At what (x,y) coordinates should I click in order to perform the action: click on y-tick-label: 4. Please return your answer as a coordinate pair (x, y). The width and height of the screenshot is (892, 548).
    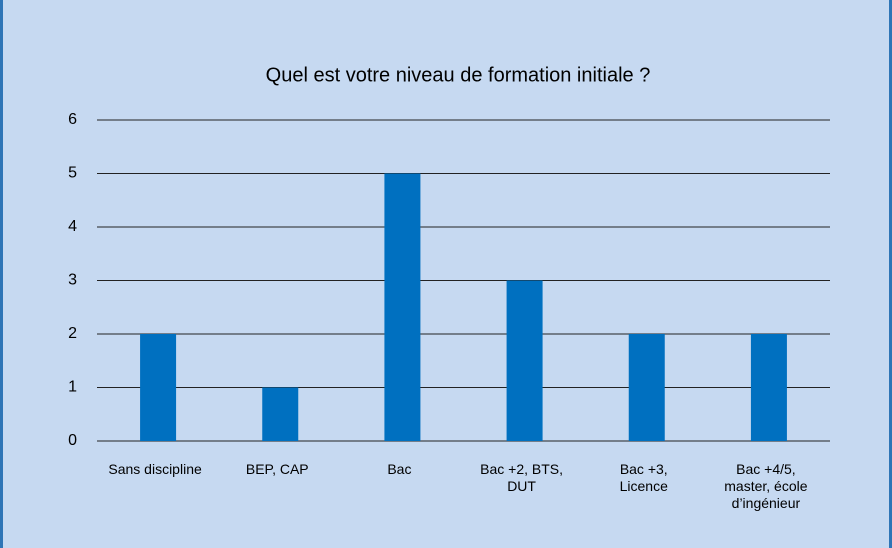
    Looking at the image, I should click on (72, 226).